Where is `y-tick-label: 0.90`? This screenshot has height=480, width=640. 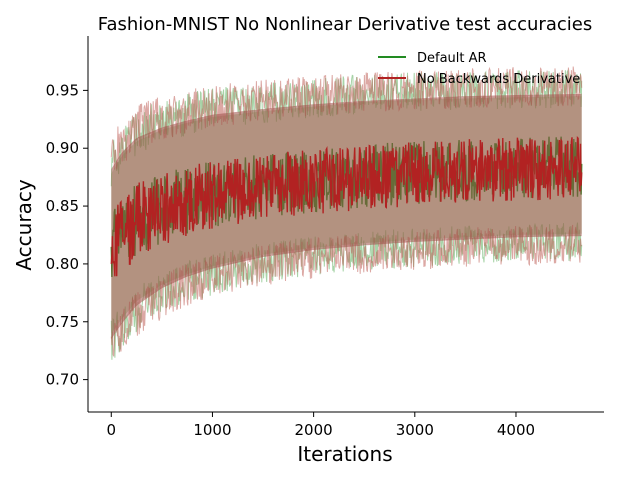 y-tick-label: 0.90 is located at coordinates (62, 148).